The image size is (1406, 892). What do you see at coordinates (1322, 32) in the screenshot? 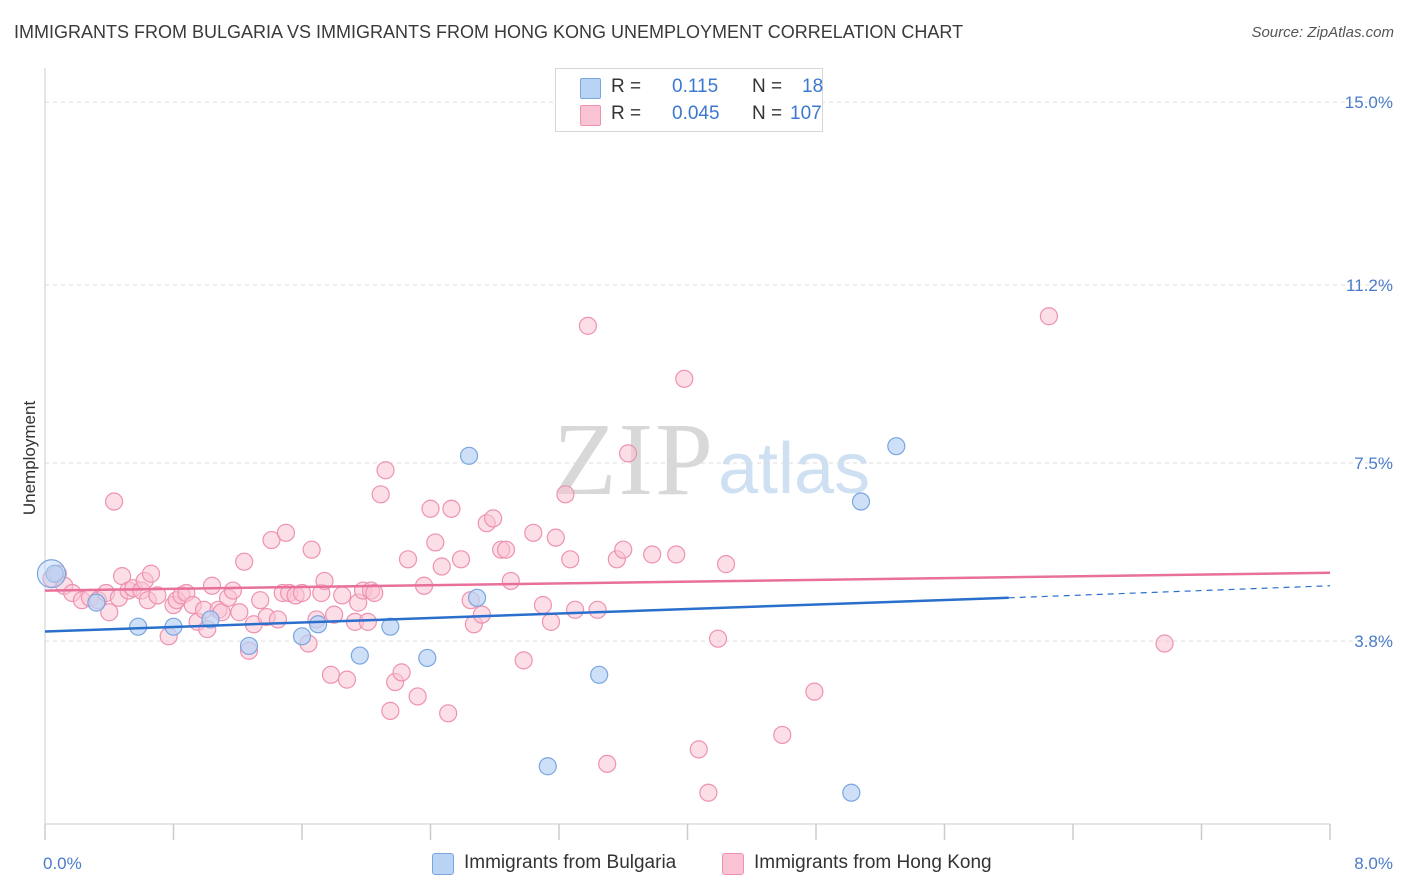
I see `source-label: Source: ZipAtlas.com` at bounding box center [1322, 32].